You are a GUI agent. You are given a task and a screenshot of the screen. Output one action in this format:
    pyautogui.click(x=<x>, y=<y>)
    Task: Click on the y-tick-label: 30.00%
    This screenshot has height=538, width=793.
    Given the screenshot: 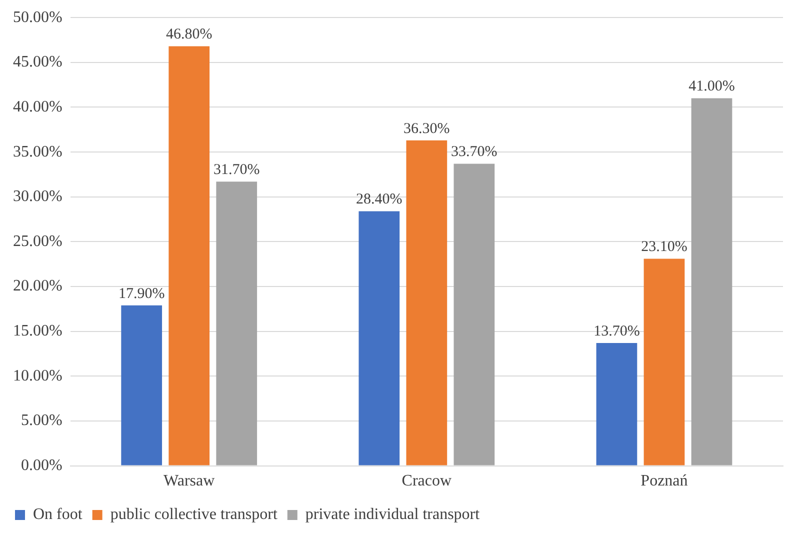 What is the action you would take?
    pyautogui.click(x=37, y=197)
    